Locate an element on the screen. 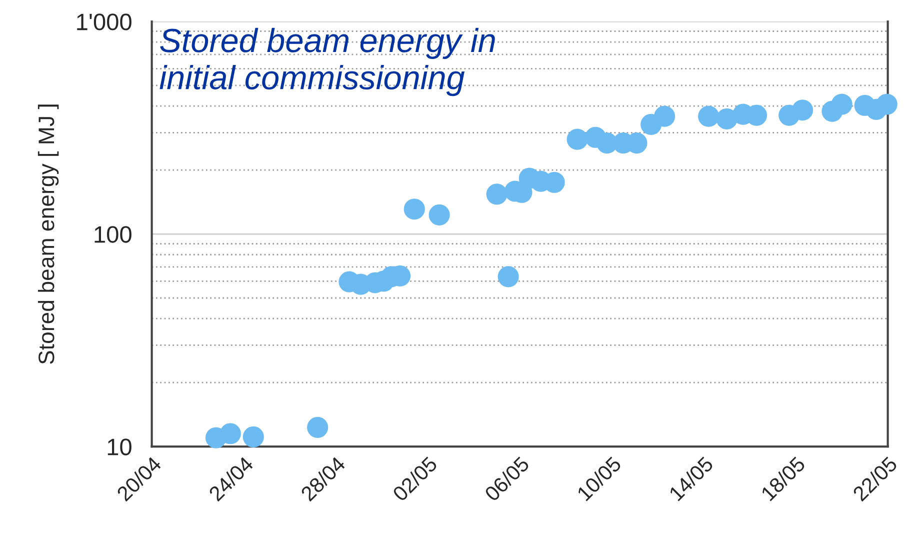 The image size is (920, 538). y-tick-label: 10 is located at coordinates (120, 447).